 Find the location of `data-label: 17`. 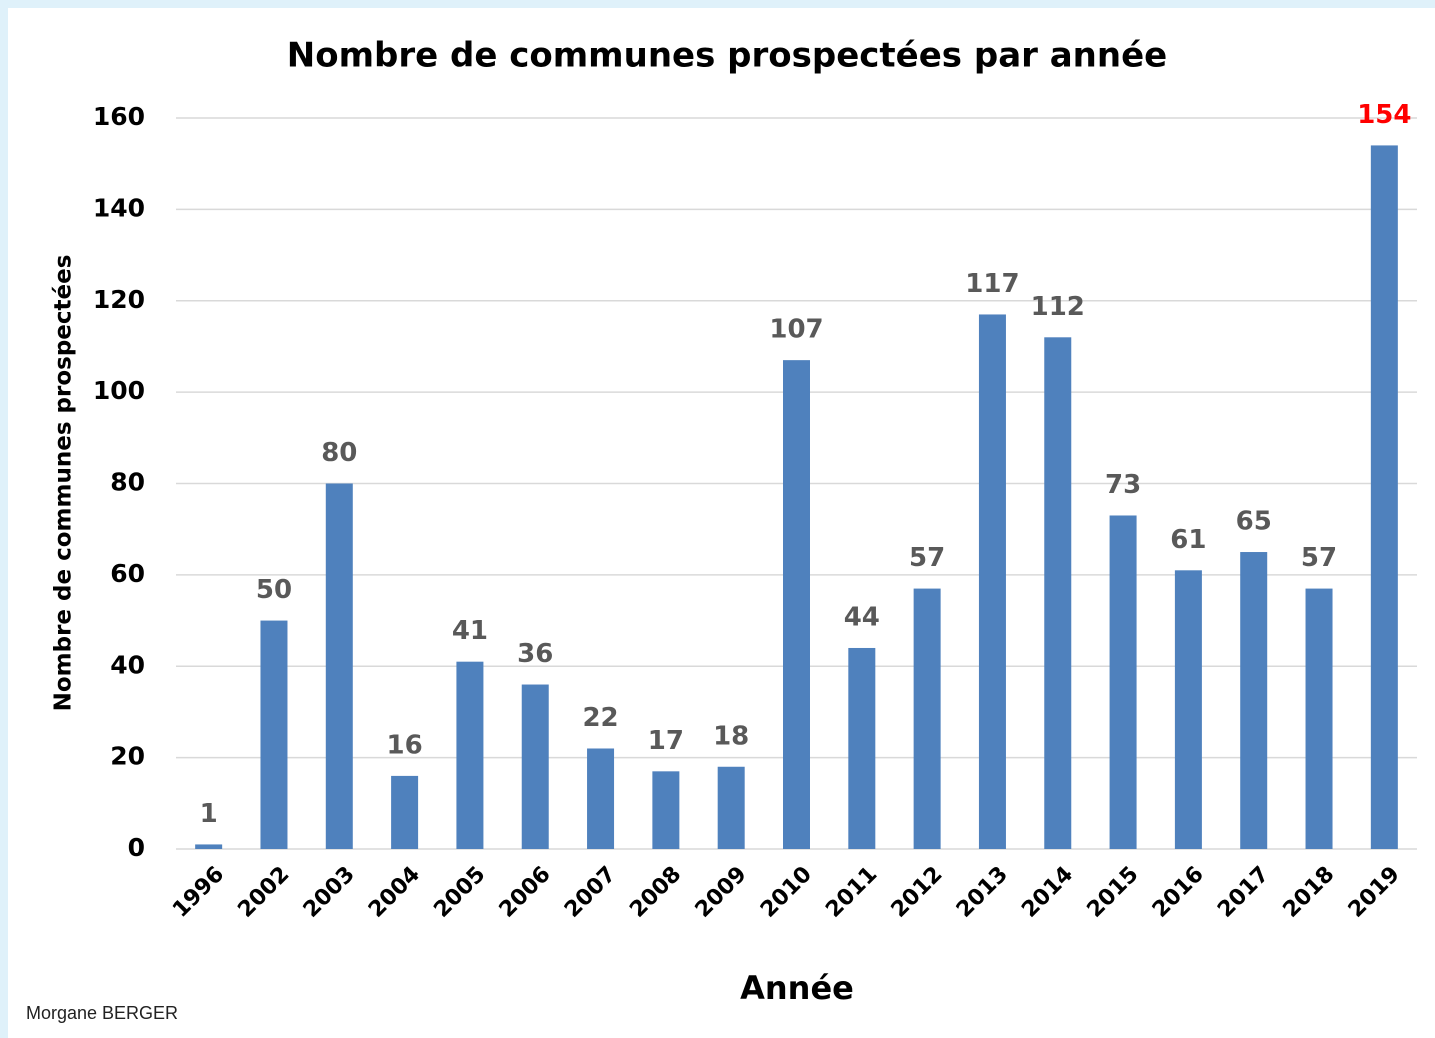

data-label: 17 is located at coordinates (666, 741).